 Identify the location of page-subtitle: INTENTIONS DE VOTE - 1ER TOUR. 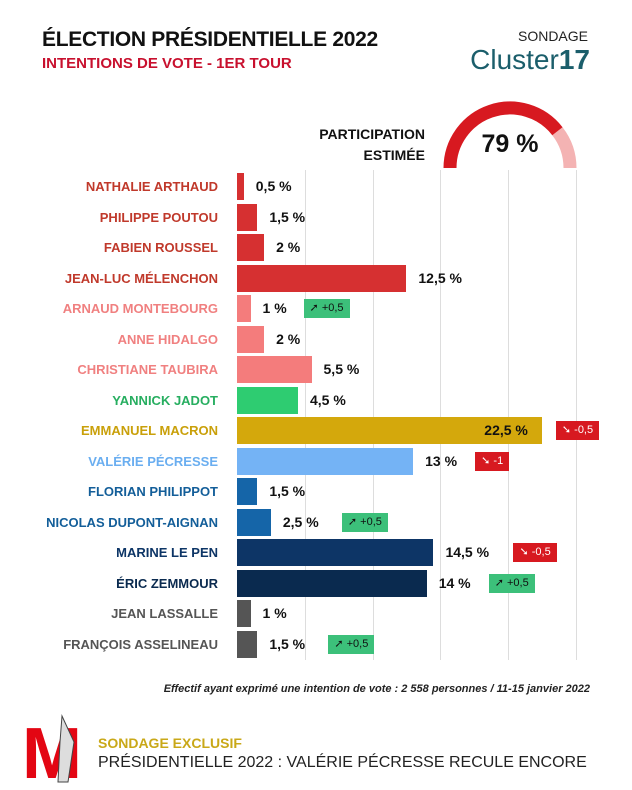
(167, 63).